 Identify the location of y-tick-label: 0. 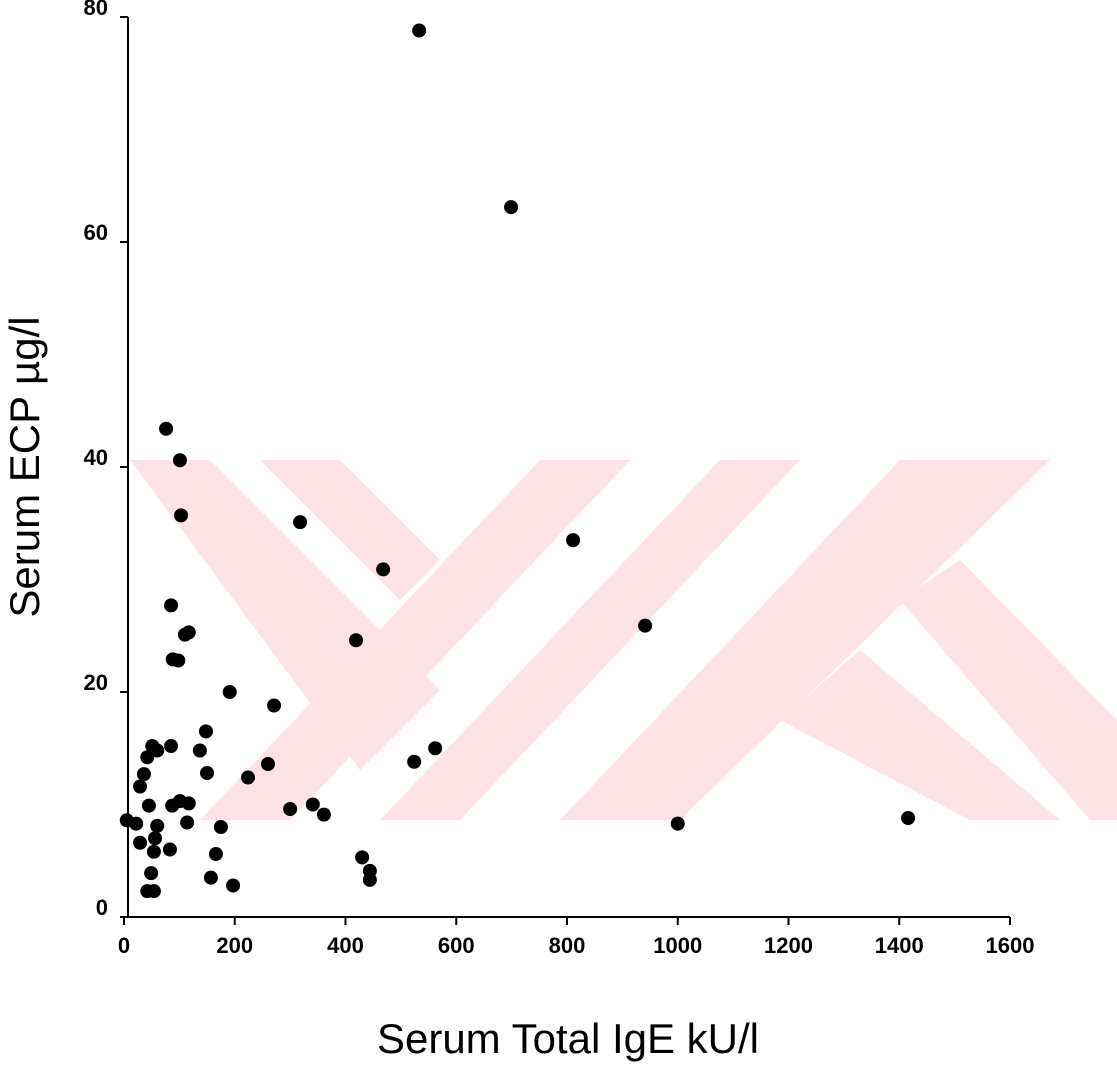
(102, 907).